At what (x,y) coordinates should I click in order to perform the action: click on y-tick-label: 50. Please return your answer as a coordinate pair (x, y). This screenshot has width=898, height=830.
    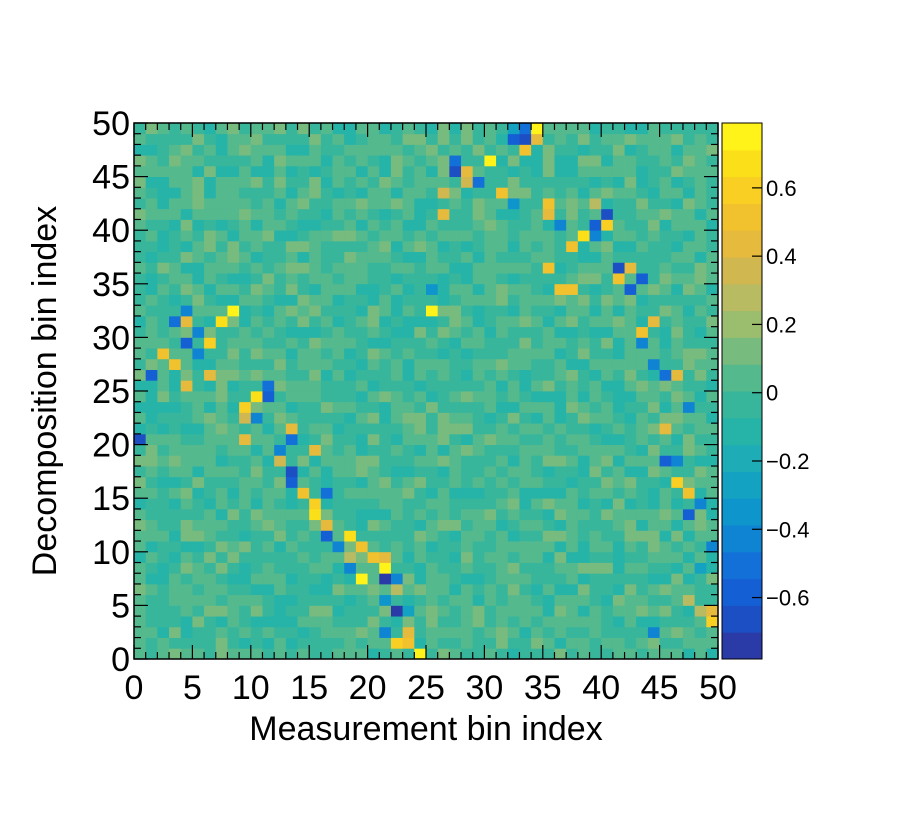
    Looking at the image, I should click on (111, 124).